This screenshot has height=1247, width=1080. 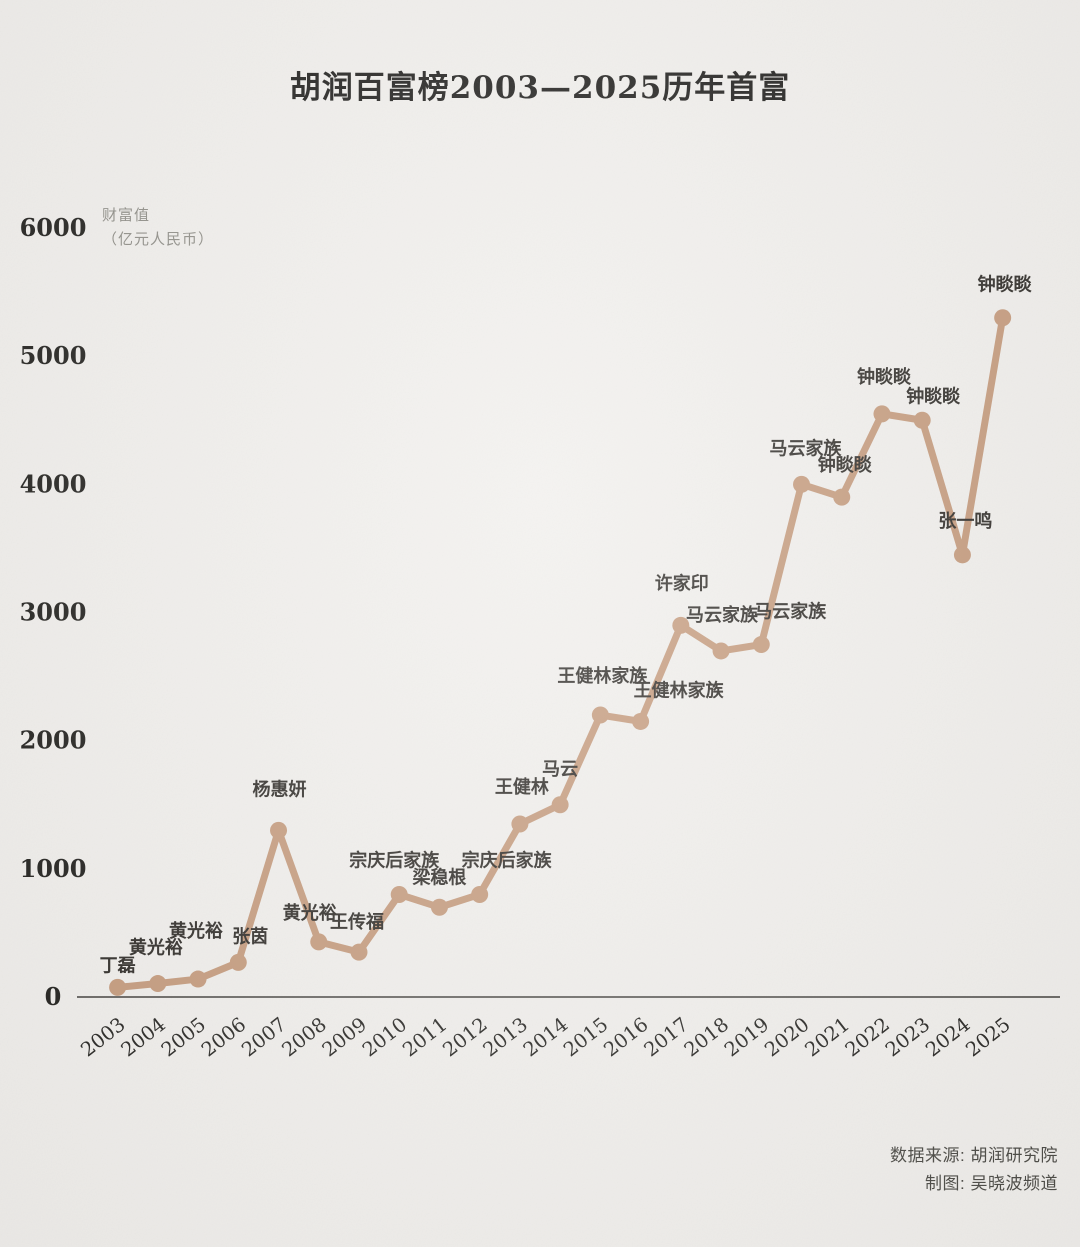 What do you see at coordinates (357, 921) in the screenshot?
I see `data-point-name-label: 王传福` at bounding box center [357, 921].